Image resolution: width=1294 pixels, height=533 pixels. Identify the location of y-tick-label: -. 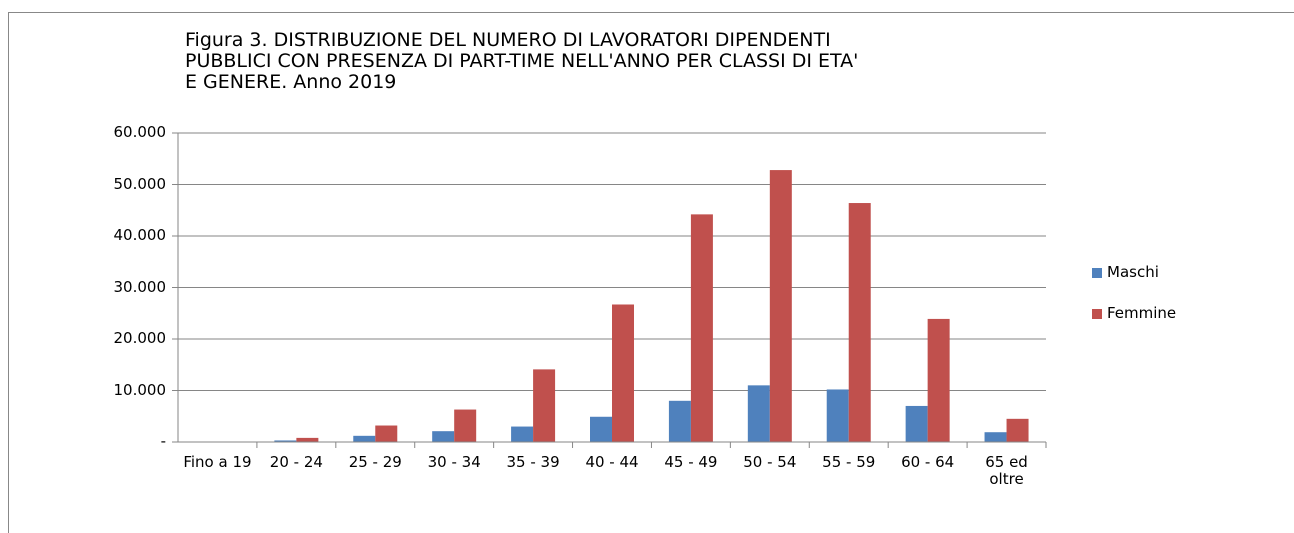
(163, 441).